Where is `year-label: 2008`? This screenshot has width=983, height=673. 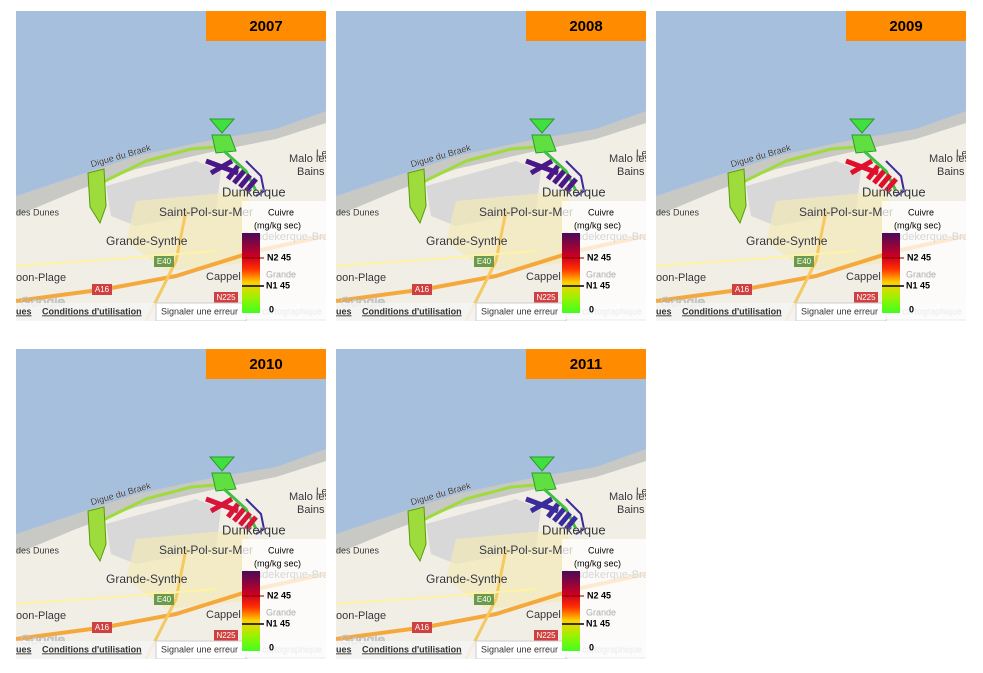 year-label: 2008 is located at coordinates (585, 26).